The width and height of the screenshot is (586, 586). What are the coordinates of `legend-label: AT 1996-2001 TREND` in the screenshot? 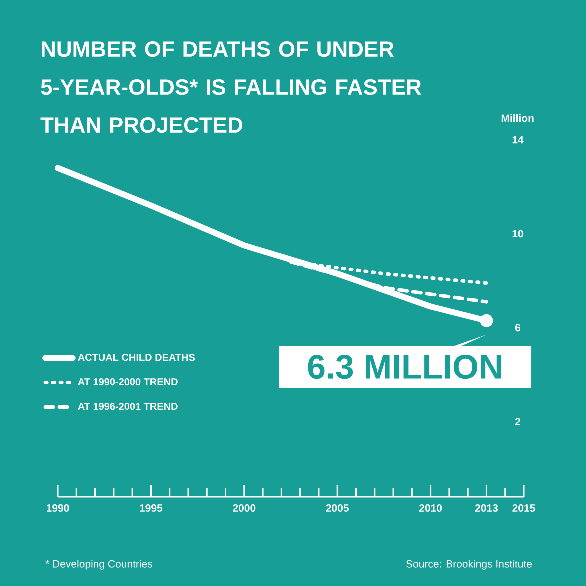 It's located at (128, 406).